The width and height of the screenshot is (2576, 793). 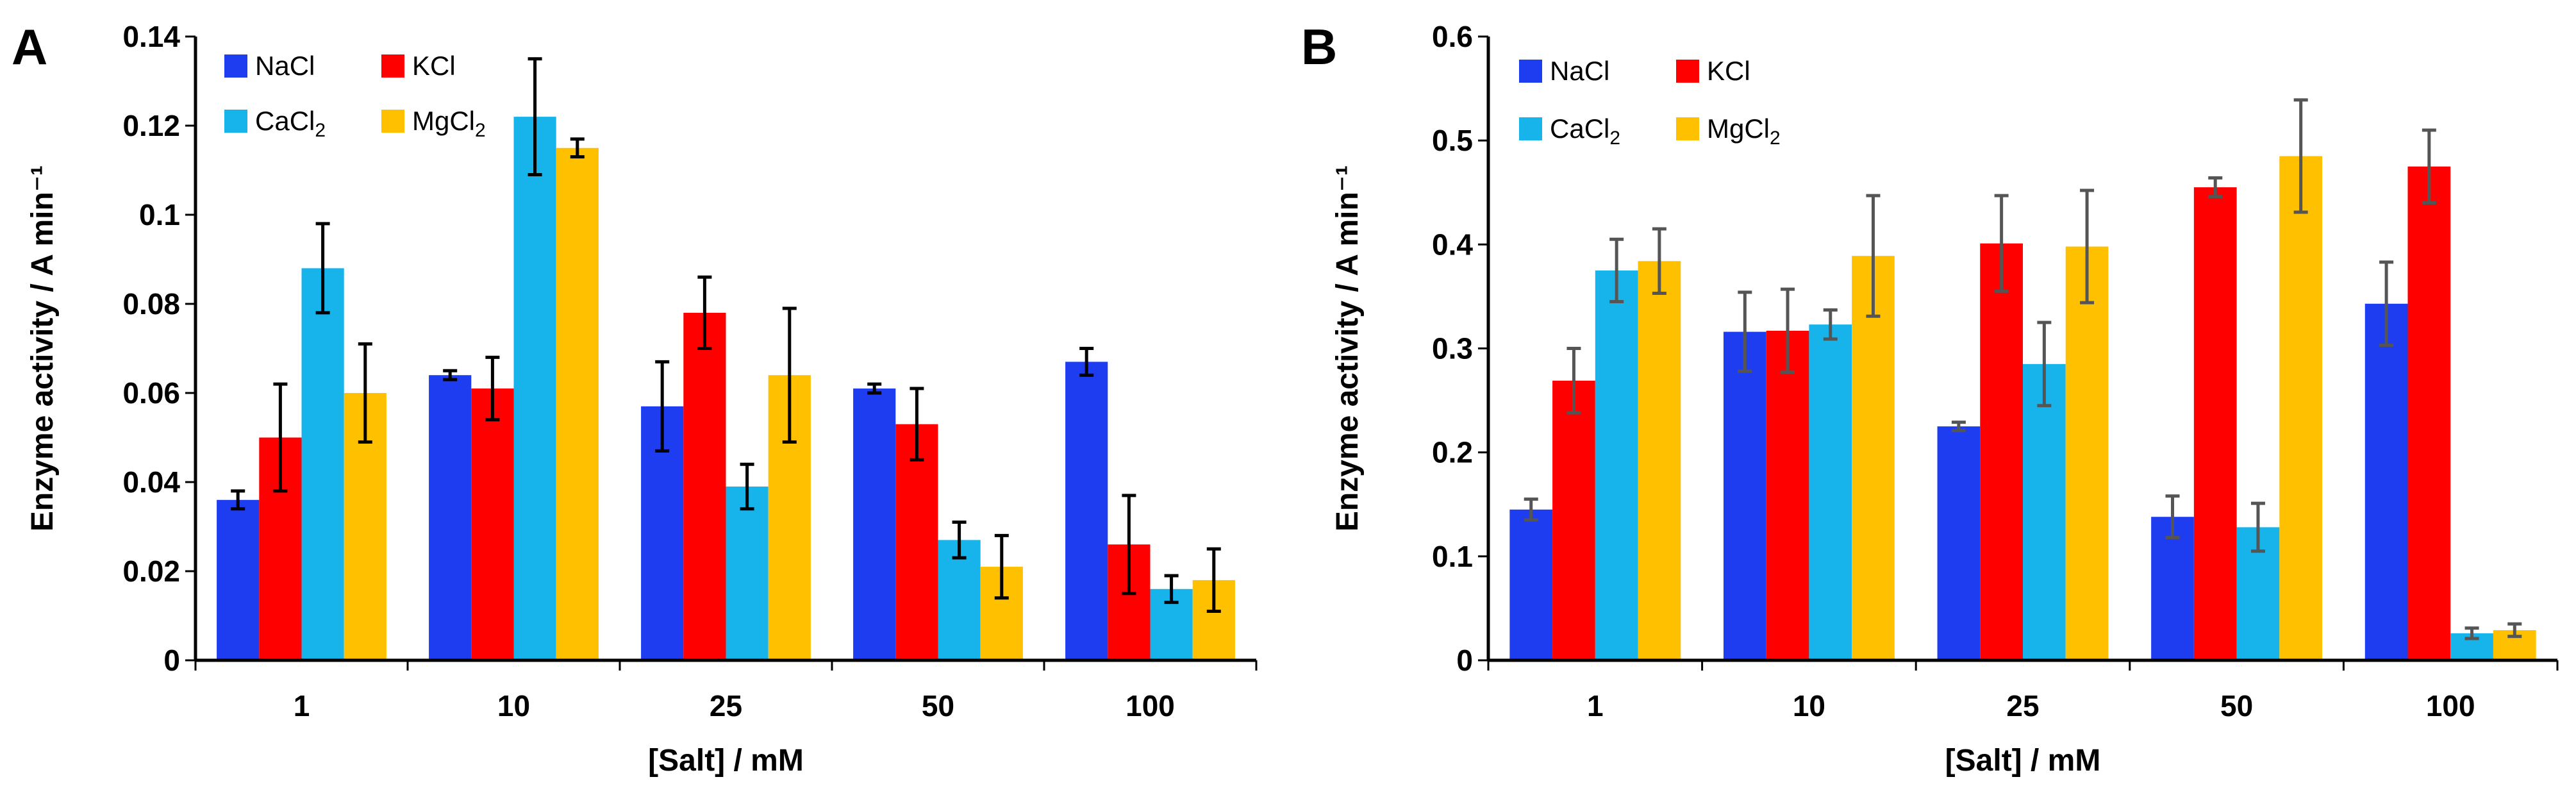 What do you see at coordinates (1452, 140) in the screenshot?
I see `y-tick-label: 0.5` at bounding box center [1452, 140].